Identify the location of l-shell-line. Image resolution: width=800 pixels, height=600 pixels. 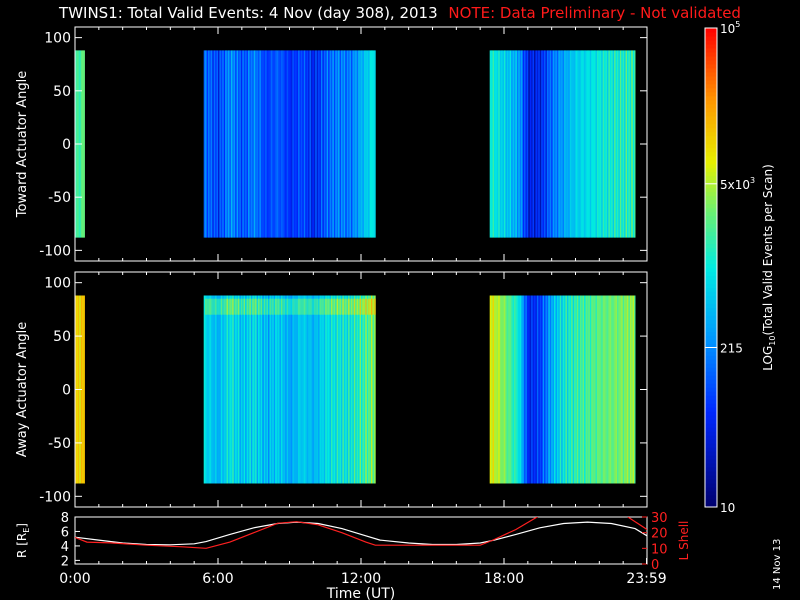
(307, 533).